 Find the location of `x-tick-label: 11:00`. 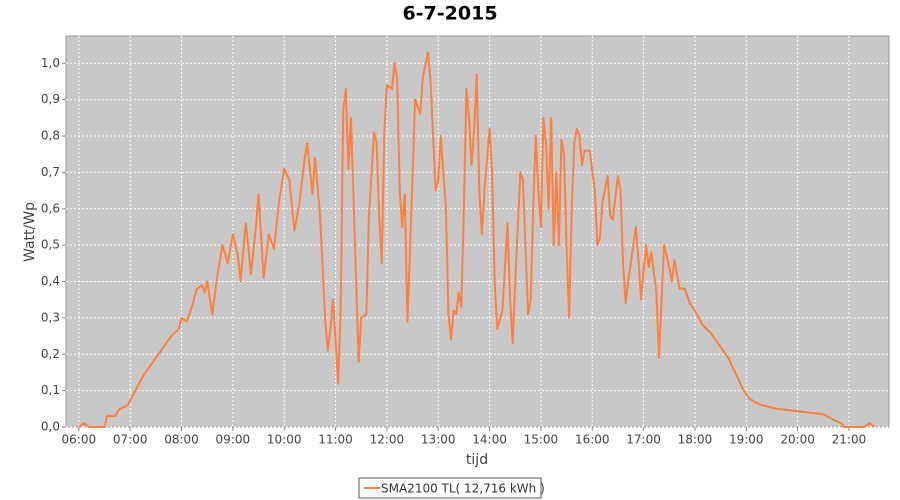

x-tick-label: 11:00 is located at coordinates (335, 440).